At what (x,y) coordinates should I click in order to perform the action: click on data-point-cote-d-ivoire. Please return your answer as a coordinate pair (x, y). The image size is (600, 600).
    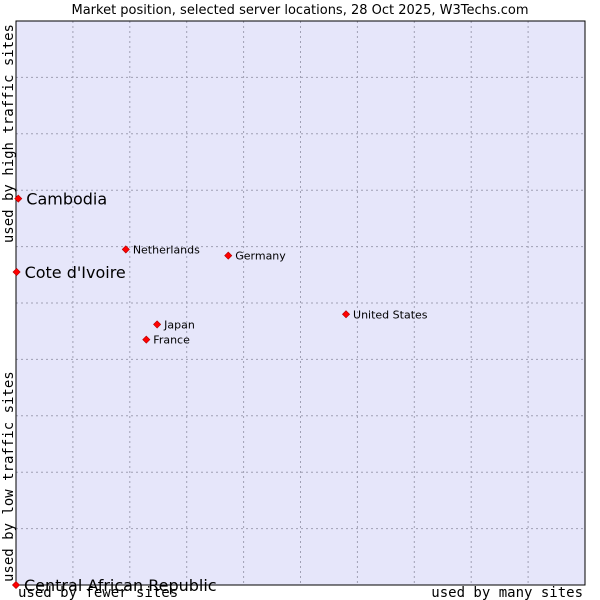
    Looking at the image, I should click on (16, 272).